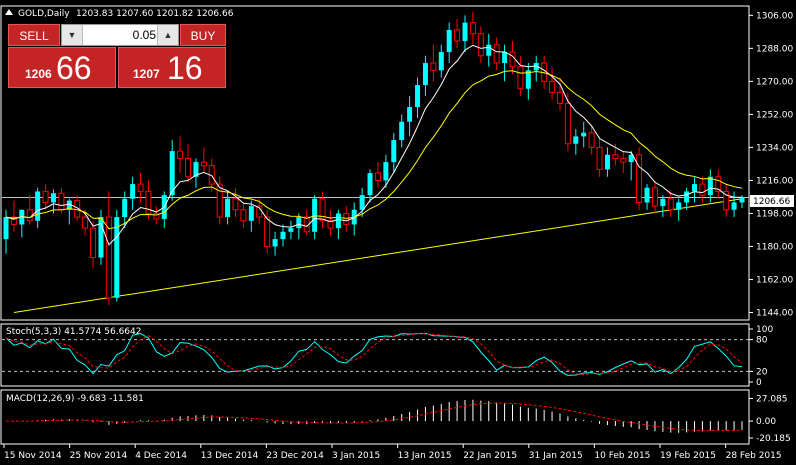  Describe the element at coordinates (762, 341) in the screenshot. I see `stoch-tick-label: 80` at that location.